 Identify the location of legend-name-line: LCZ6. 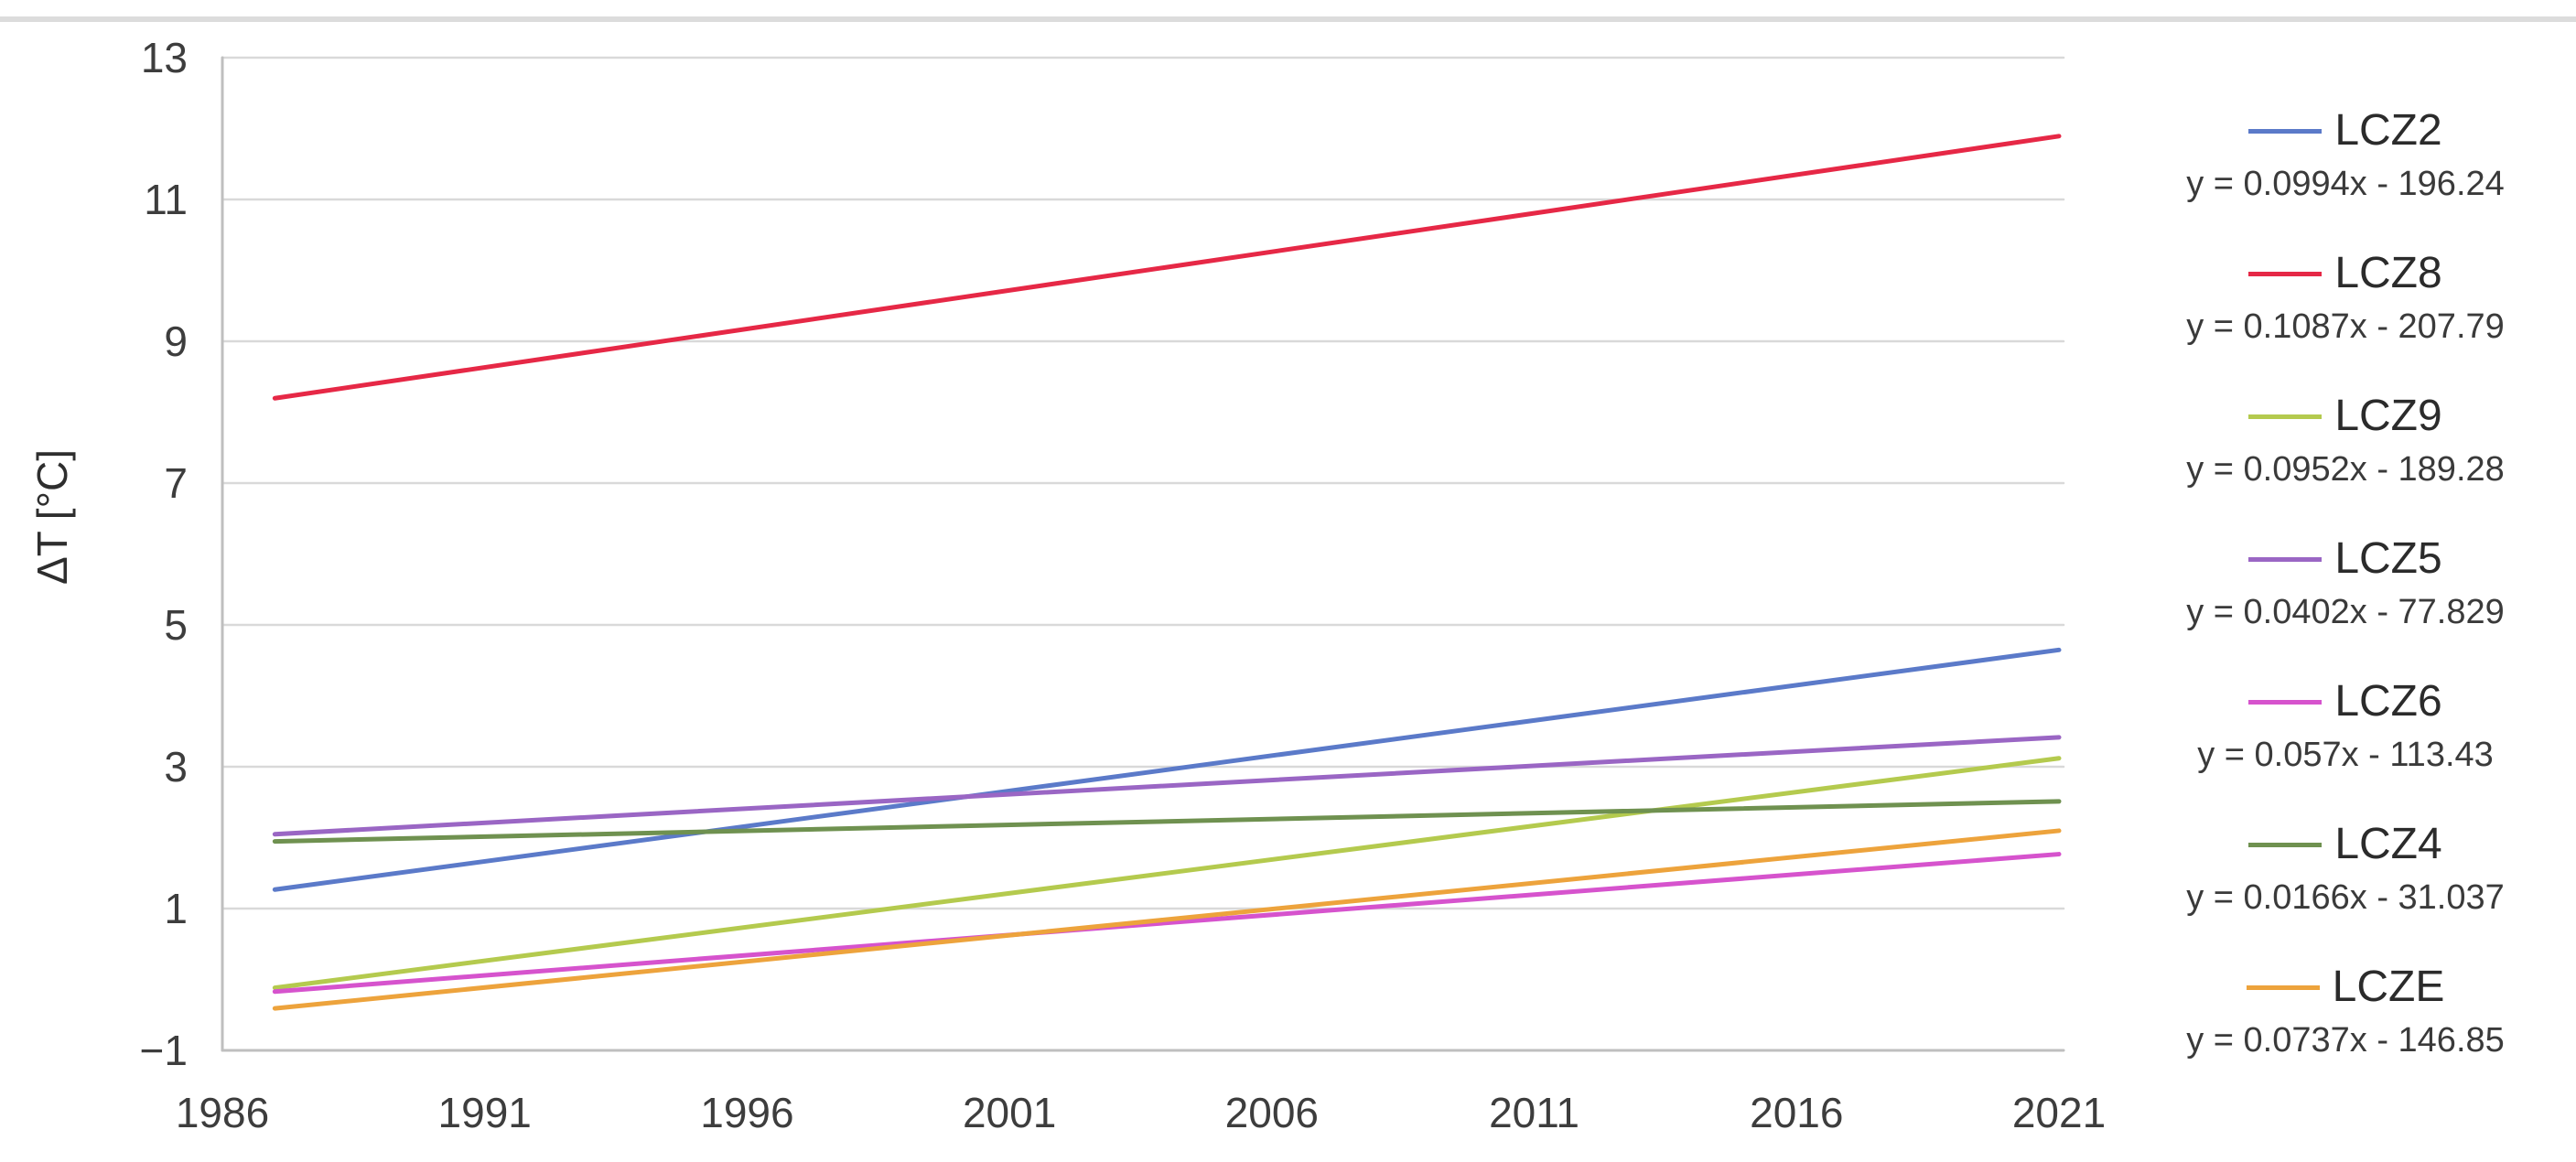
(2345, 701).